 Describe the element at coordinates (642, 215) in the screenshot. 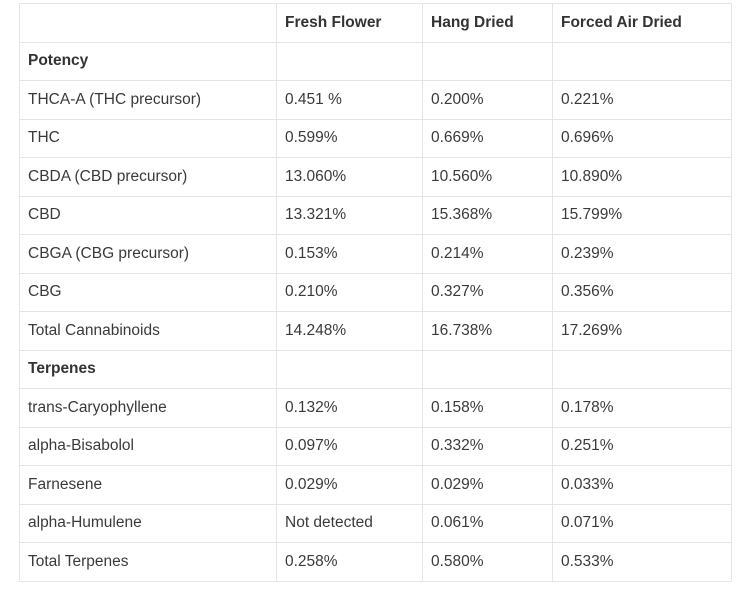

I see `value-cell: 15.799%` at that location.